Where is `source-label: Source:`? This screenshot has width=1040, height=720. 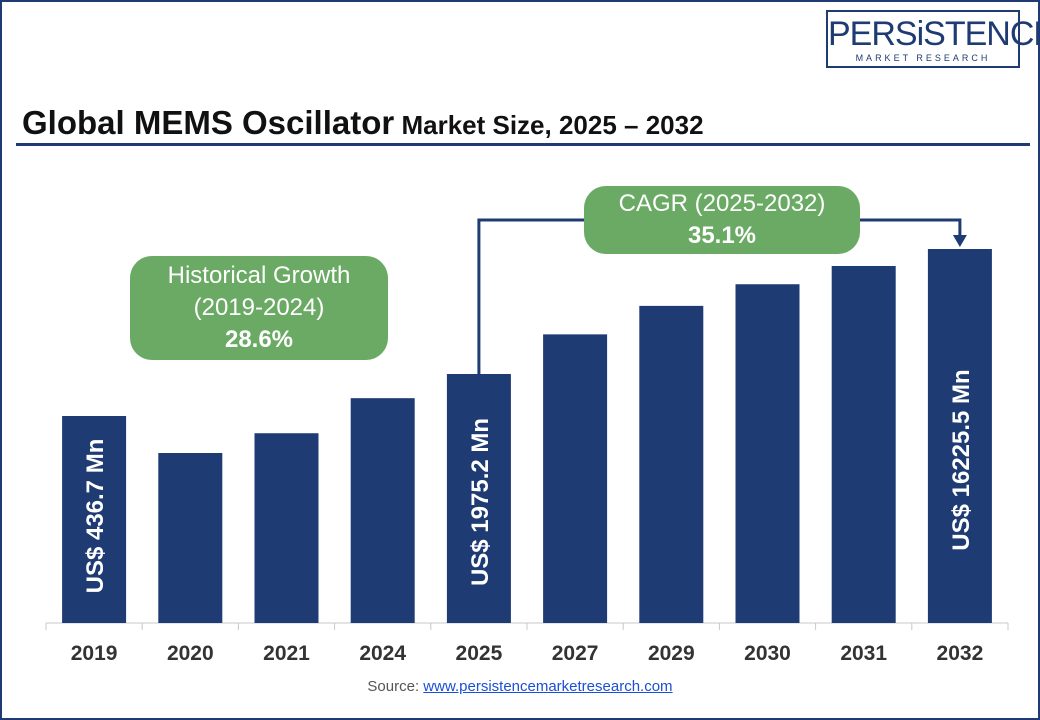 source-label: Source: is located at coordinates (395, 686).